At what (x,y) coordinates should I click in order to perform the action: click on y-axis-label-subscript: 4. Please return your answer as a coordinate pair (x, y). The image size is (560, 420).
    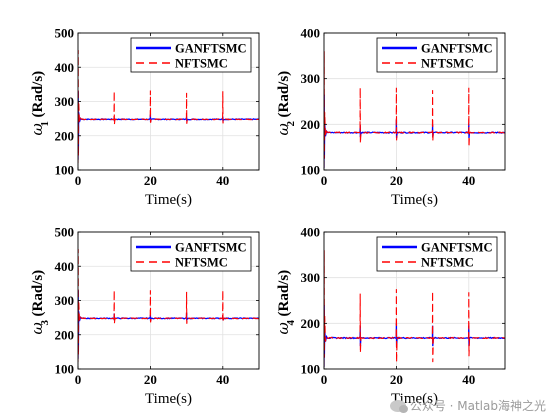
    Looking at the image, I should click on (291, 323).